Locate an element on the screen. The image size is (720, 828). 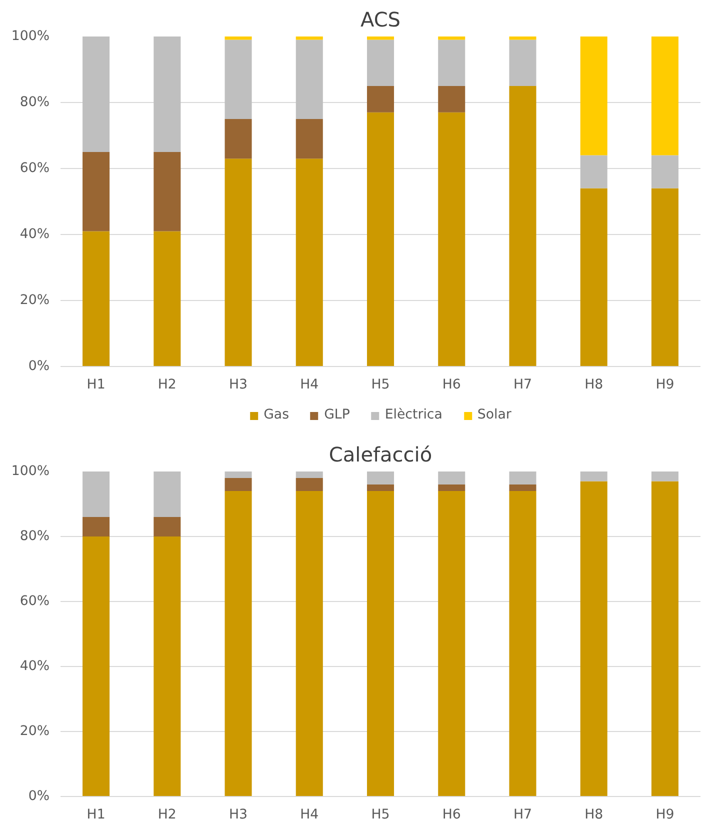
legend-label: Solar is located at coordinates (494, 415).